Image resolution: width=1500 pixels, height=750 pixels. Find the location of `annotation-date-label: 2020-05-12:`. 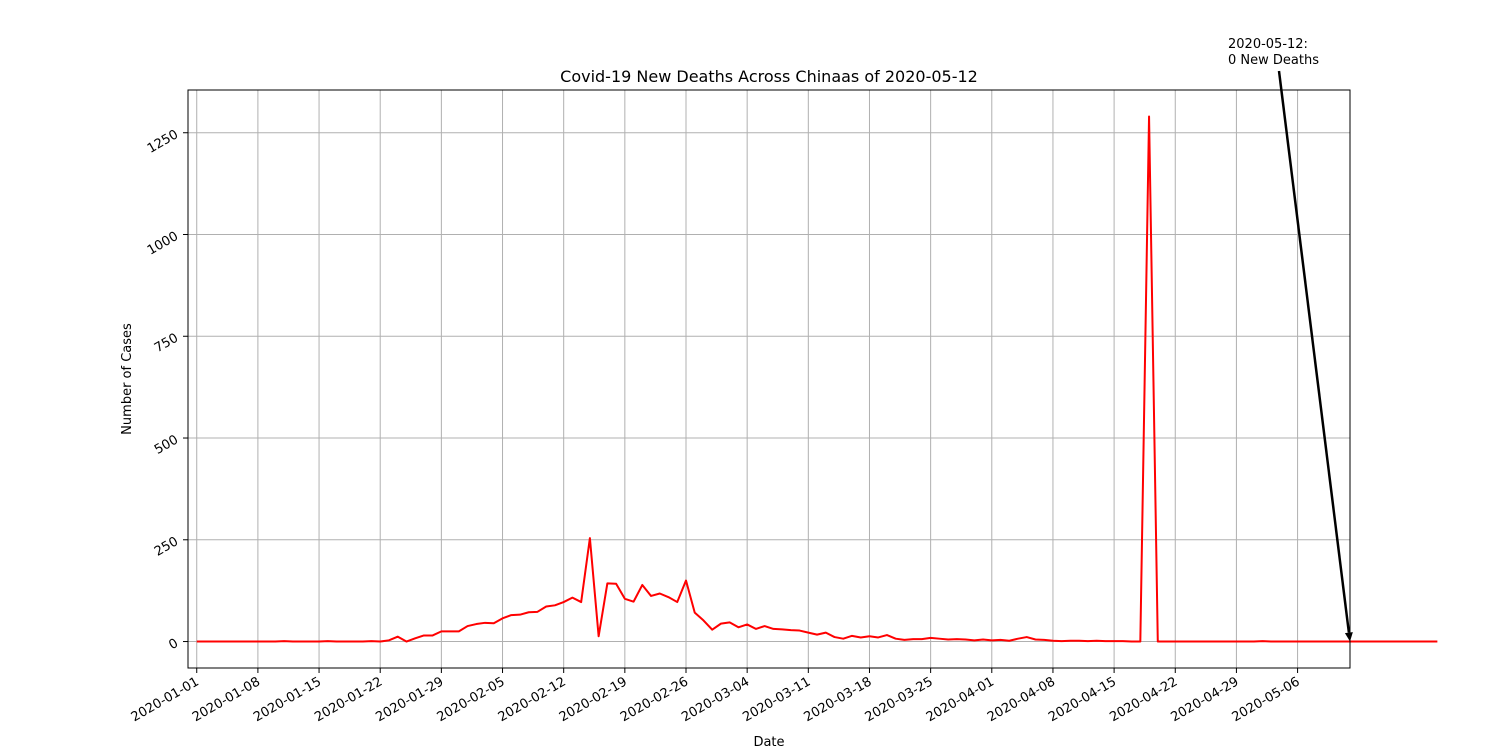

annotation-date-label: 2020-05-12: is located at coordinates (1268, 44).